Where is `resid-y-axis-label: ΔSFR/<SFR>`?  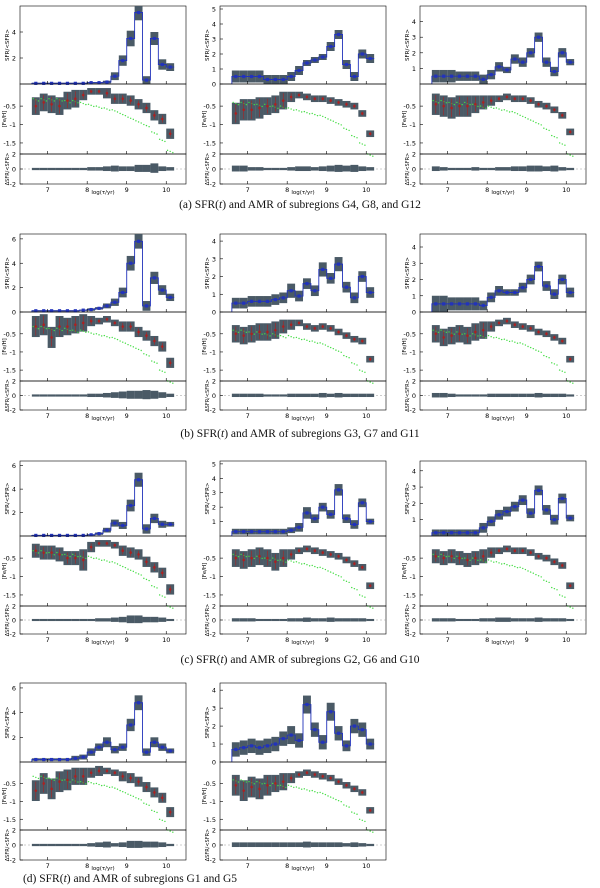 resid-y-axis-label: ΔSFR/<SFR> is located at coordinates (208, 169).